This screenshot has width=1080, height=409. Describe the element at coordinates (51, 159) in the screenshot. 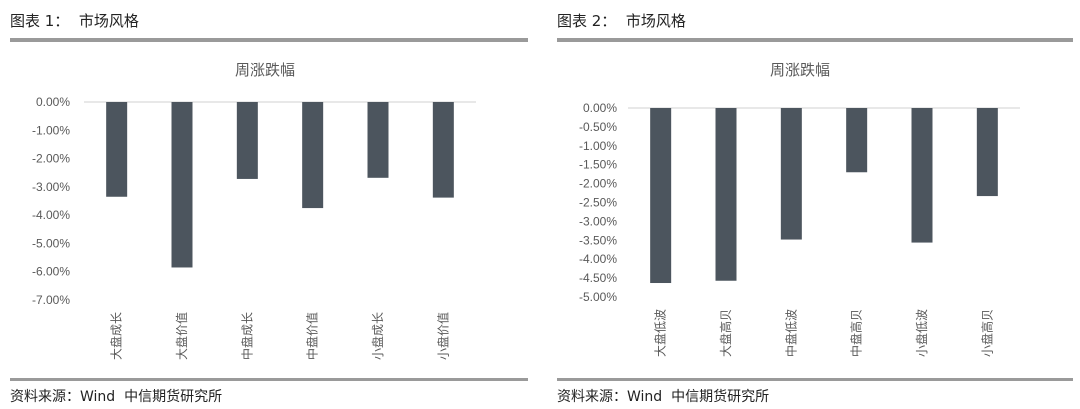

I see `chart-1-y-tick-label: -2.00%` at that location.